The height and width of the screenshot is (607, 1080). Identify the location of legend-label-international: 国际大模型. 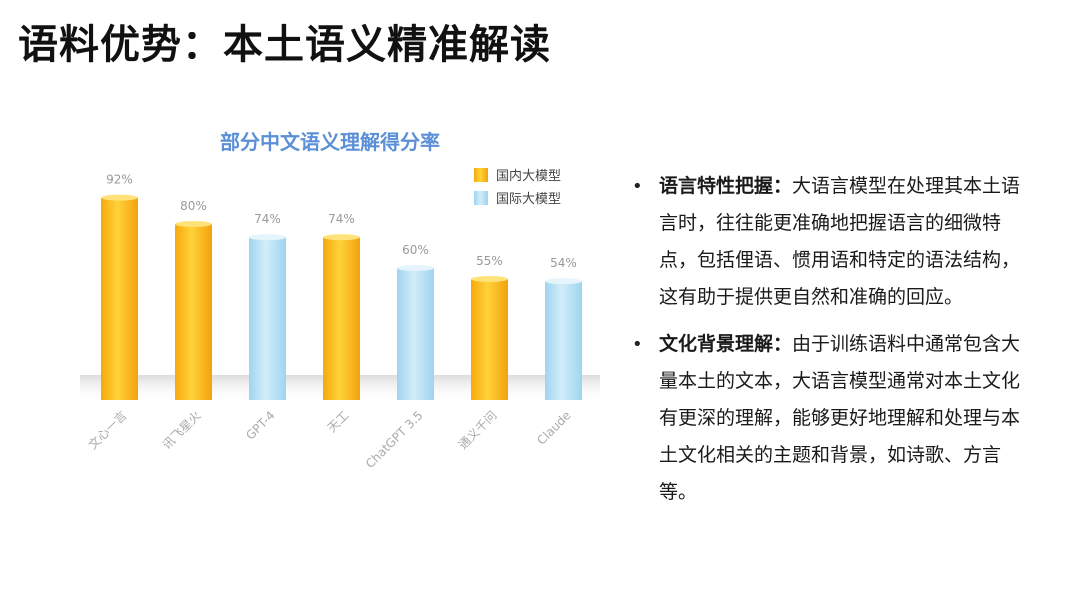
(528, 199).